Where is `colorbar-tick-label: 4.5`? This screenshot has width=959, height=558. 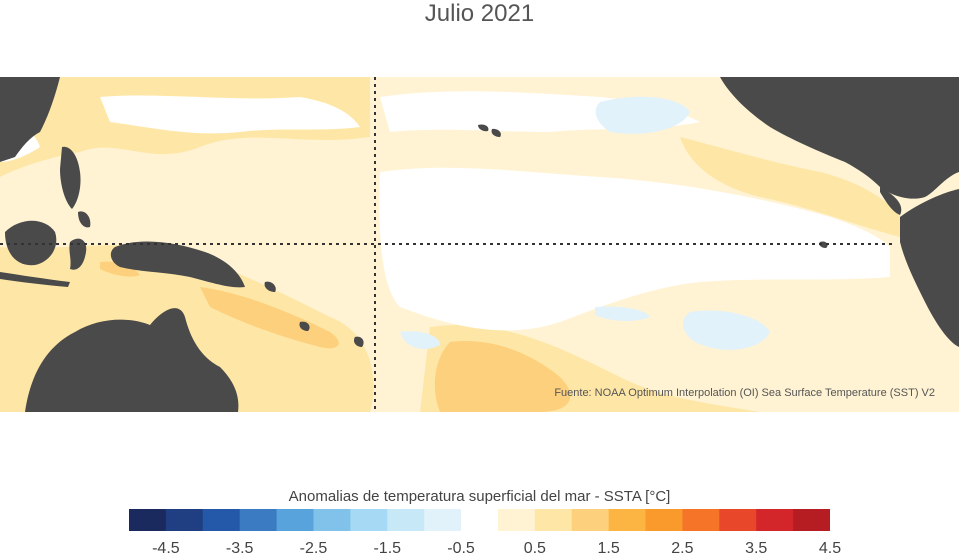
colorbar-tick-label: 4.5 is located at coordinates (830, 548).